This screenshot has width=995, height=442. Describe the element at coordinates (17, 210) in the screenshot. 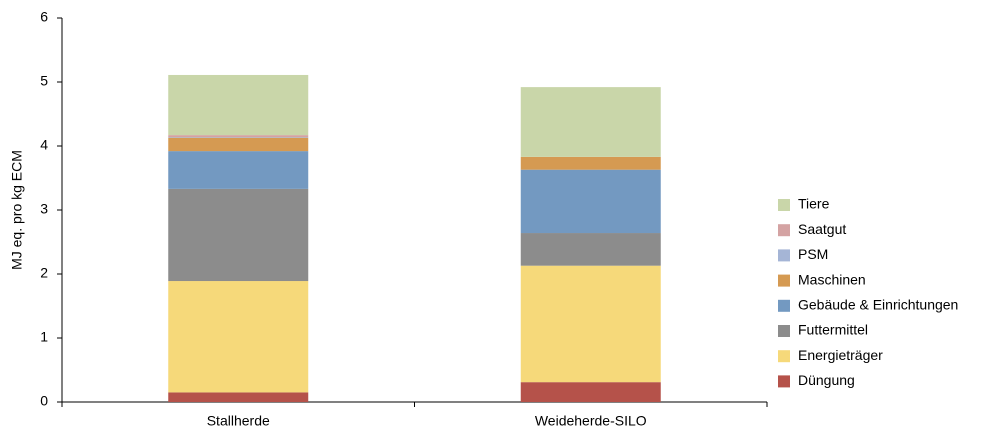

I see `y-axis-label: MJ eq. pro kg ECM` at that location.